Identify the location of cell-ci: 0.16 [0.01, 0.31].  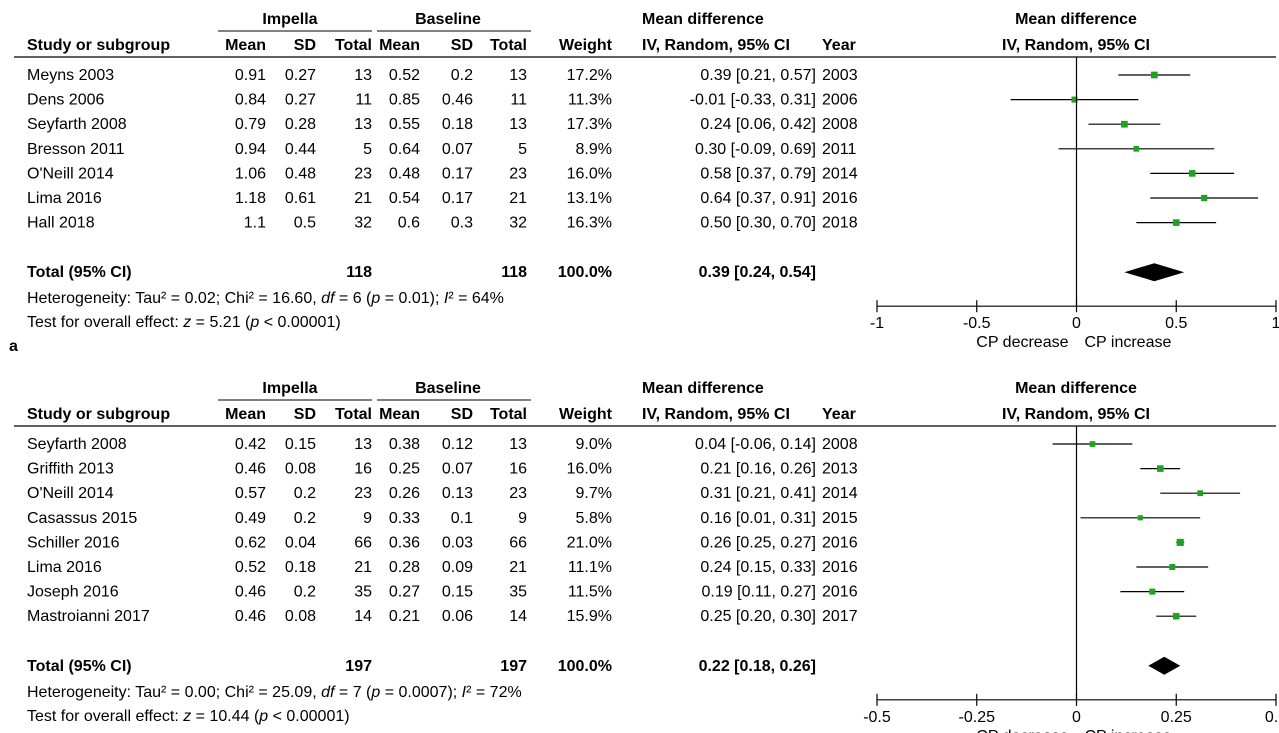
(758, 518).